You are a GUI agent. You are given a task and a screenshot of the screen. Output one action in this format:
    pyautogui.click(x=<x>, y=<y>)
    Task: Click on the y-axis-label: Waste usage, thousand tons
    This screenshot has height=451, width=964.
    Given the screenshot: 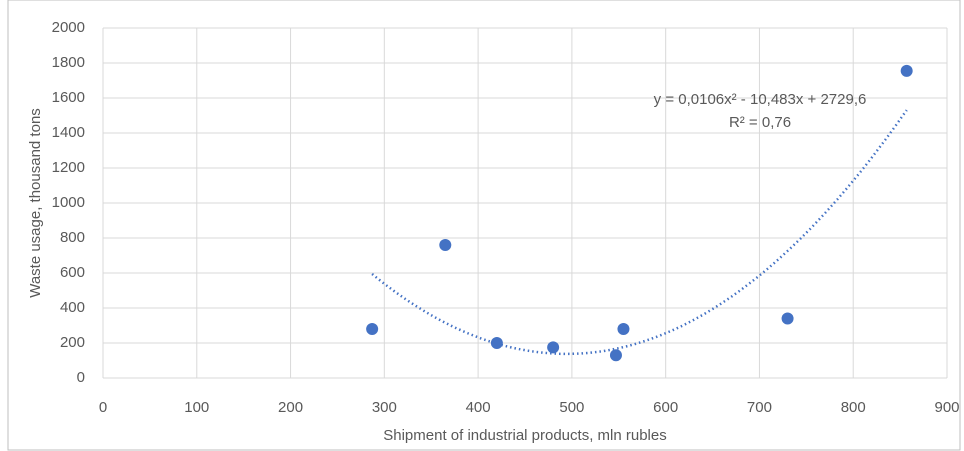 What is the action you would take?
    pyautogui.click(x=35, y=203)
    